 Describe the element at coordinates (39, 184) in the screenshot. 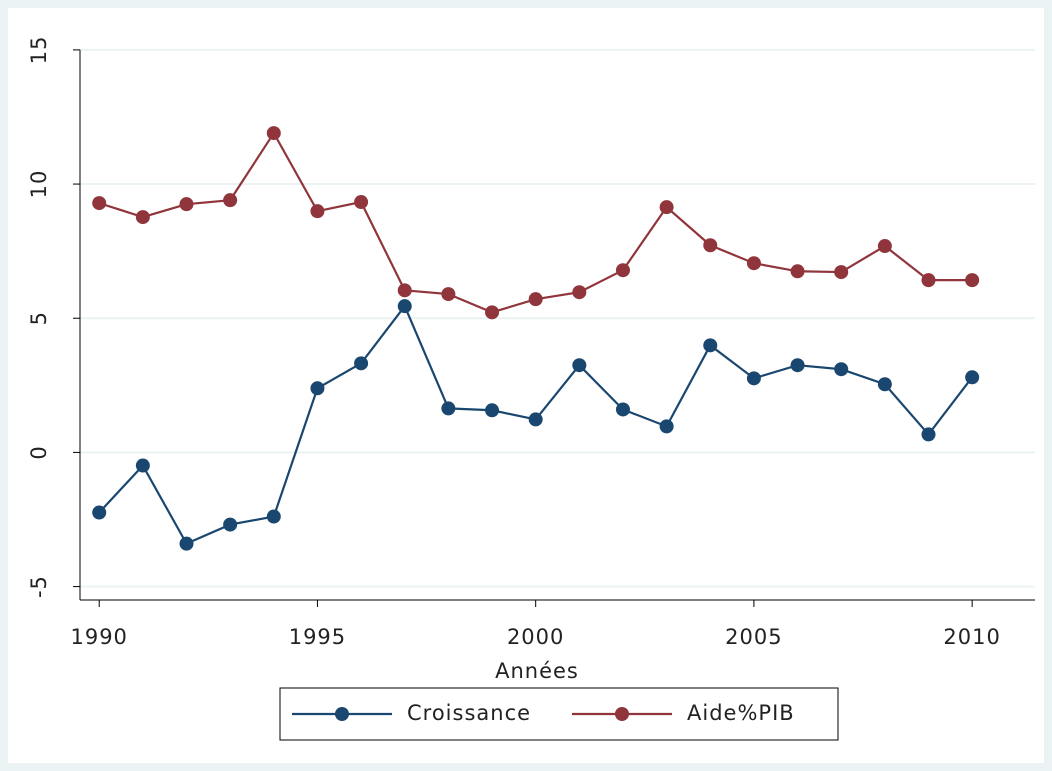

I see `y-tick-label: 10` at that location.